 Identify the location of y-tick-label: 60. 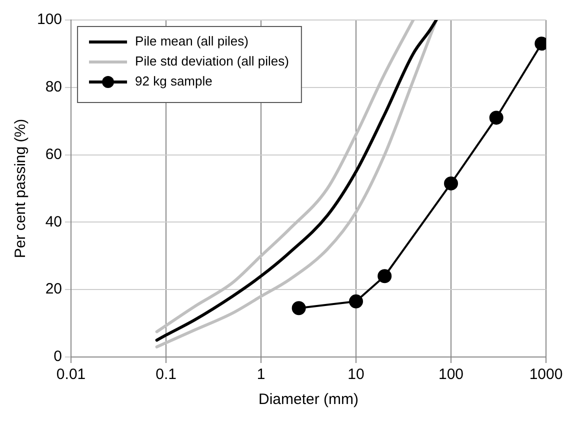
(53, 154).